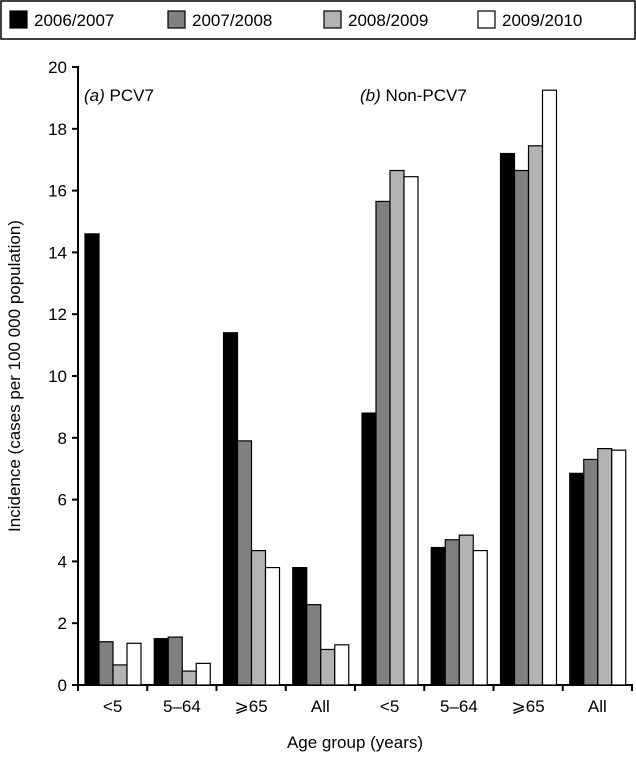  What do you see at coordinates (14, 376) in the screenshot?
I see `y-axis-label: Incidence (cases per 100 000 population)` at bounding box center [14, 376].